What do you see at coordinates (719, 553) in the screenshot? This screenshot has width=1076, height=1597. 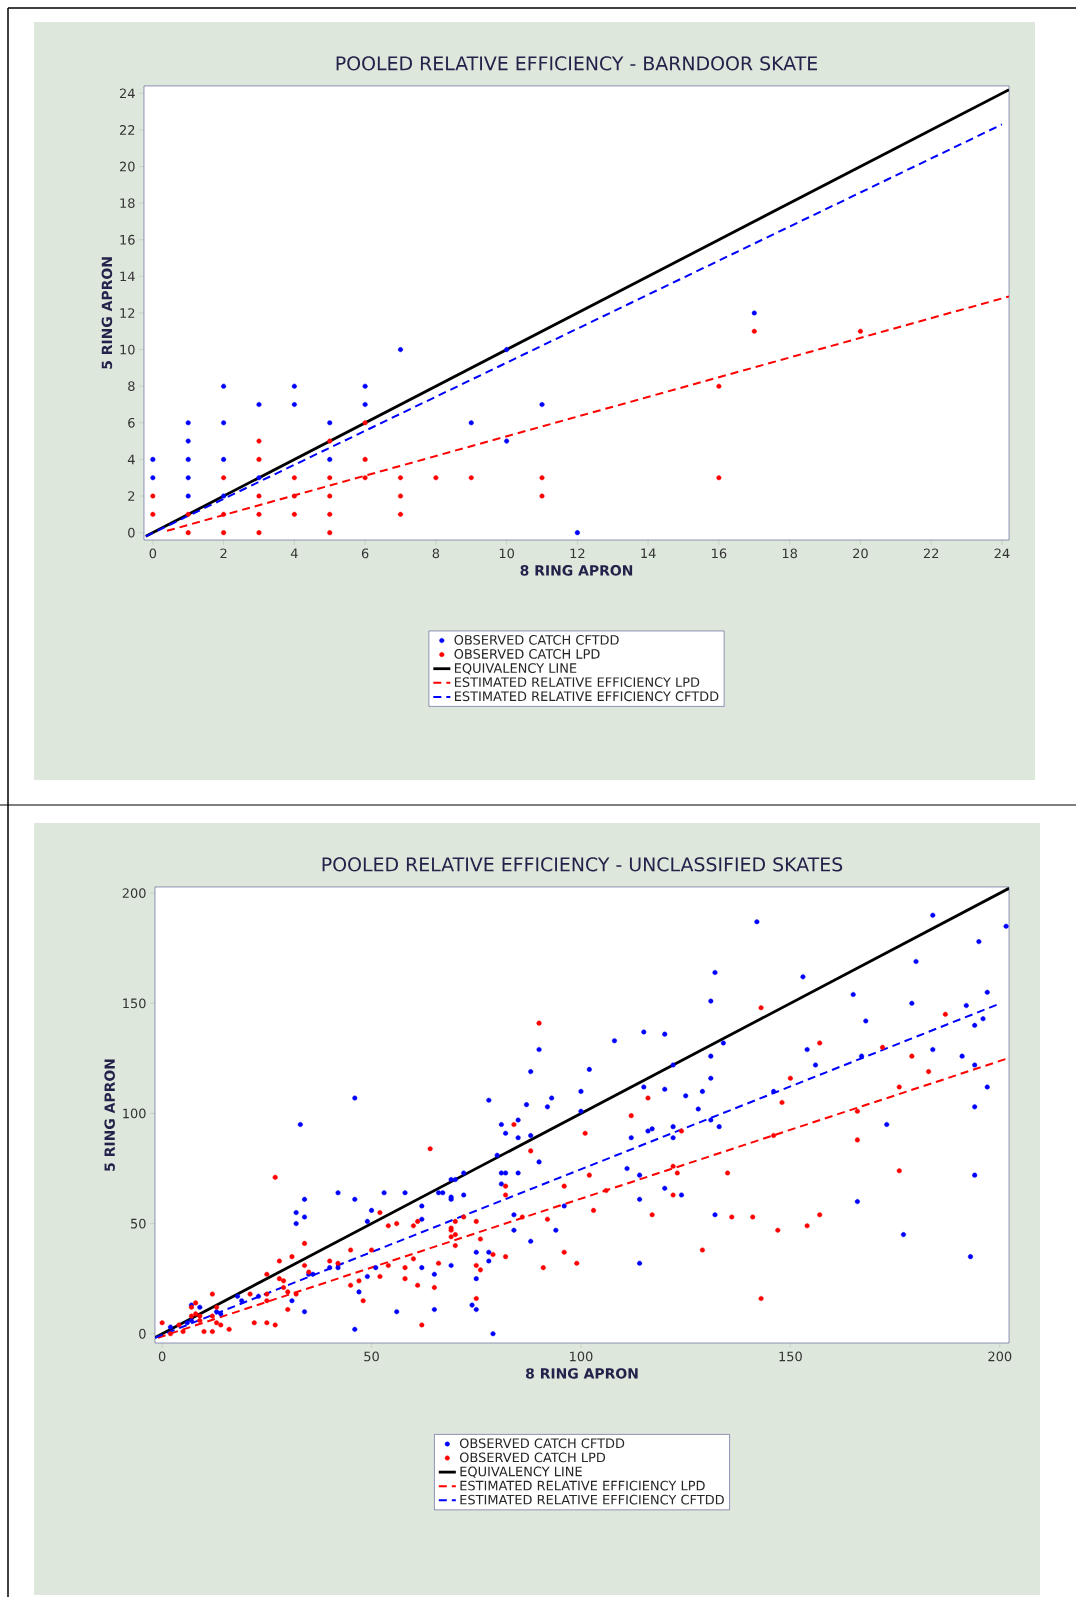 I see `x-tick-label: 16` at bounding box center [719, 553].